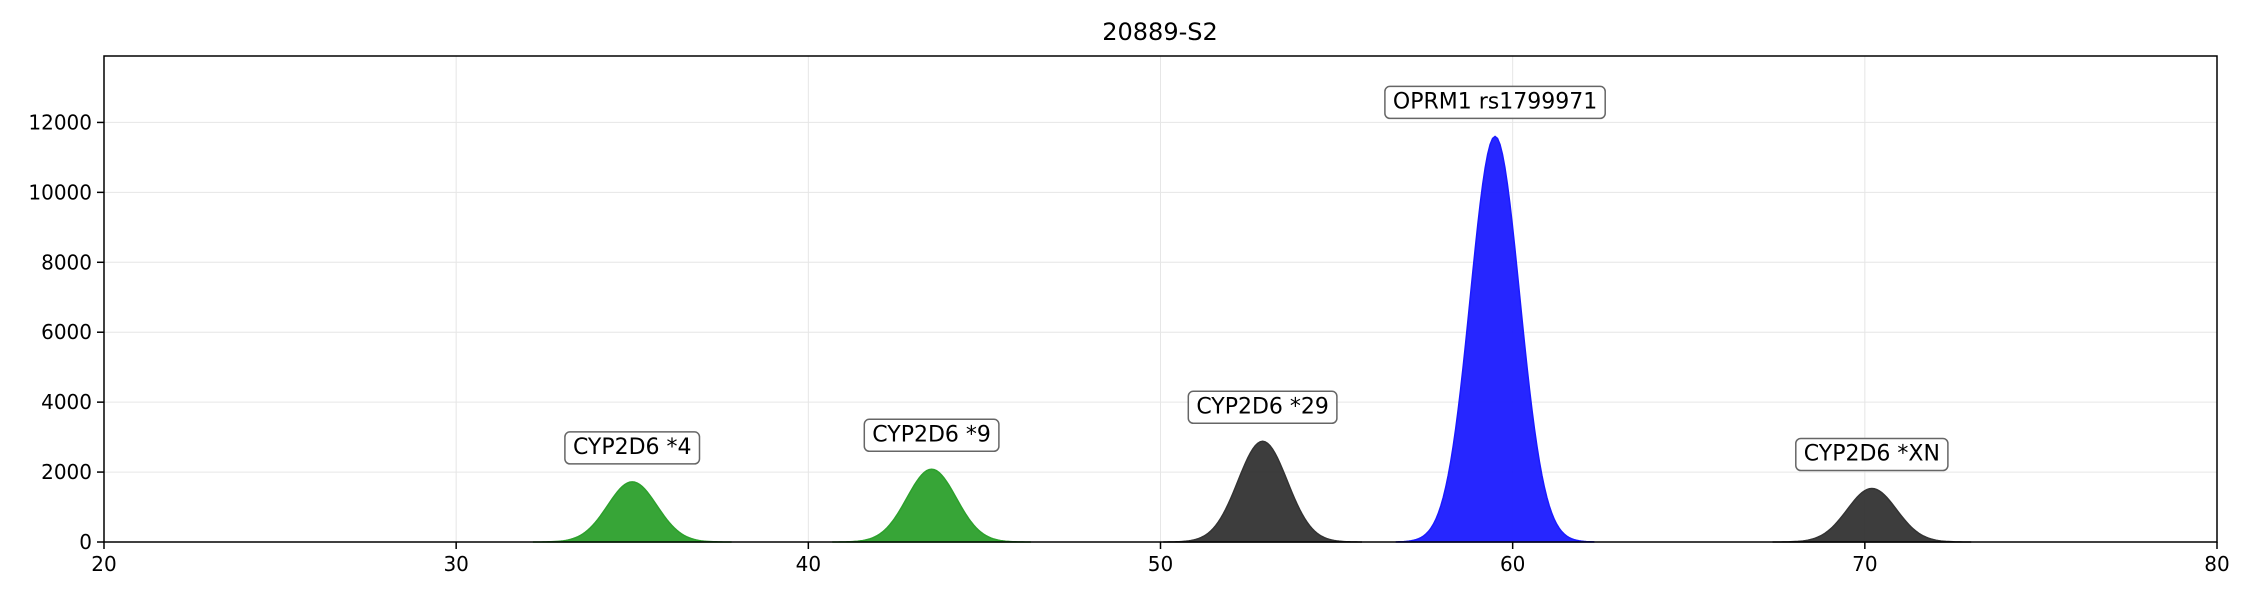  What do you see at coordinates (103, 564) in the screenshot?
I see `x-tick-label: 20` at bounding box center [103, 564].